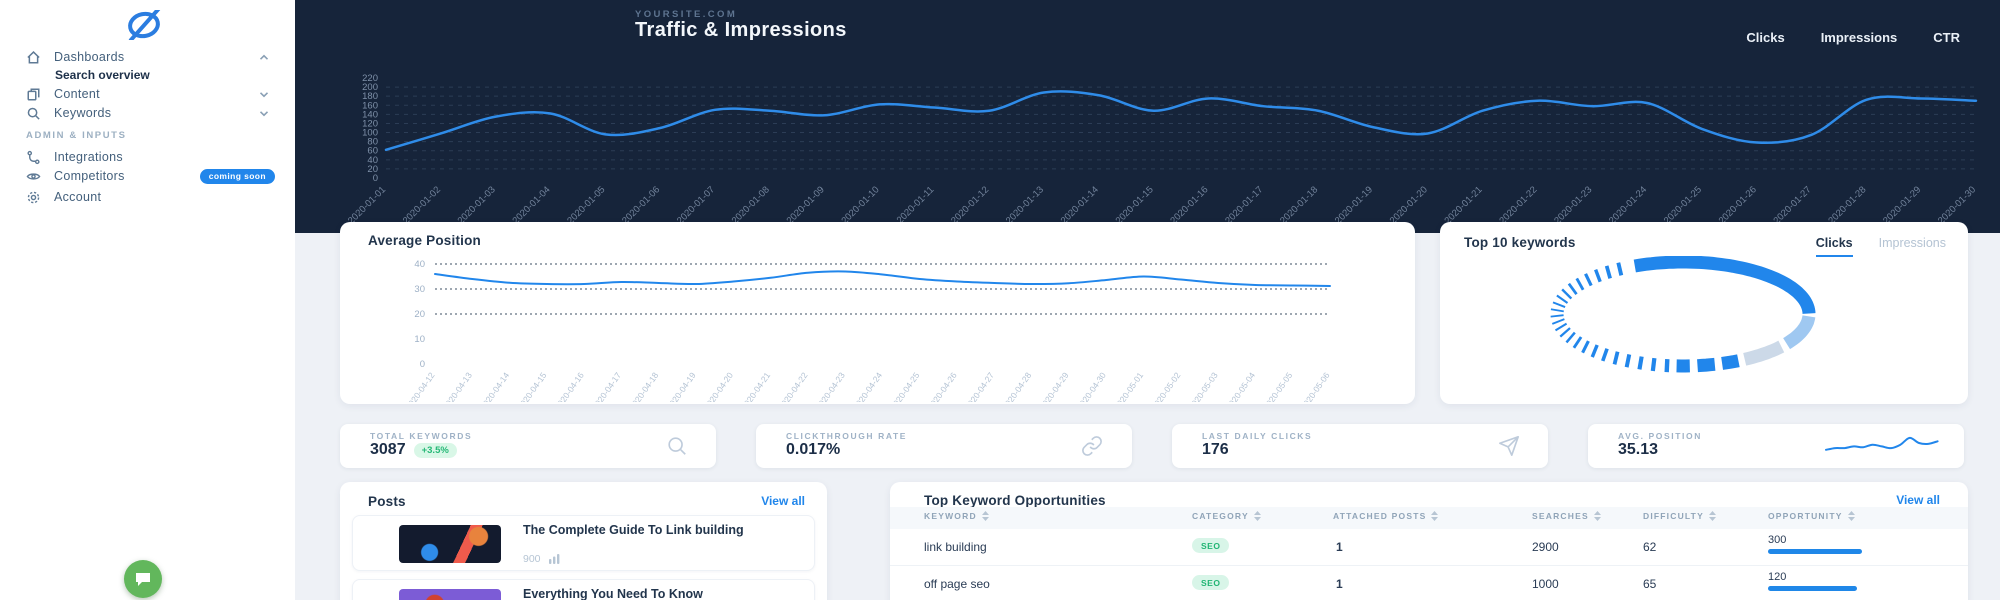 Image resolution: width=2000 pixels, height=600 pixels. Describe the element at coordinates (388, 449) in the screenshot. I see `stat-value: 3087` at that location.